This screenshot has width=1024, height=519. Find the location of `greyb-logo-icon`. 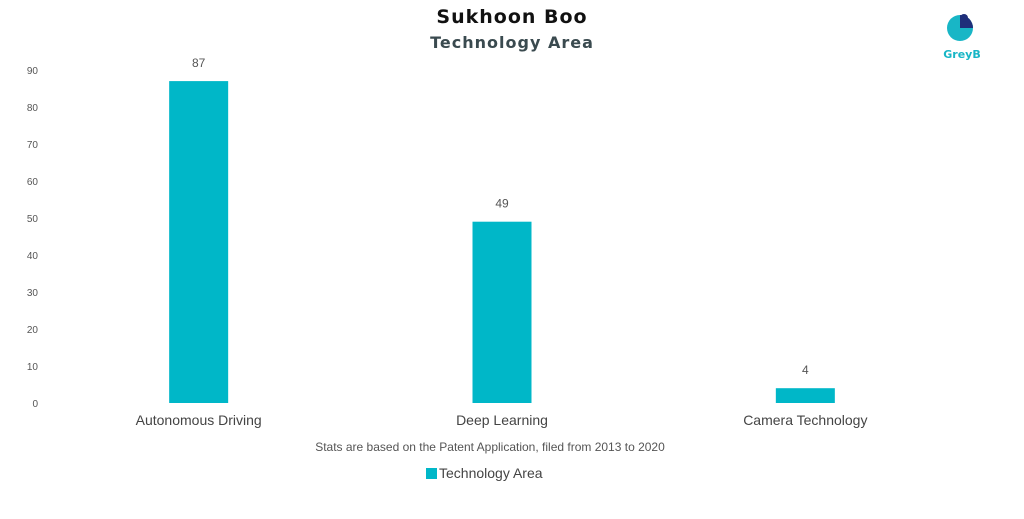

greyb-logo-icon is located at coordinates (960, 27).